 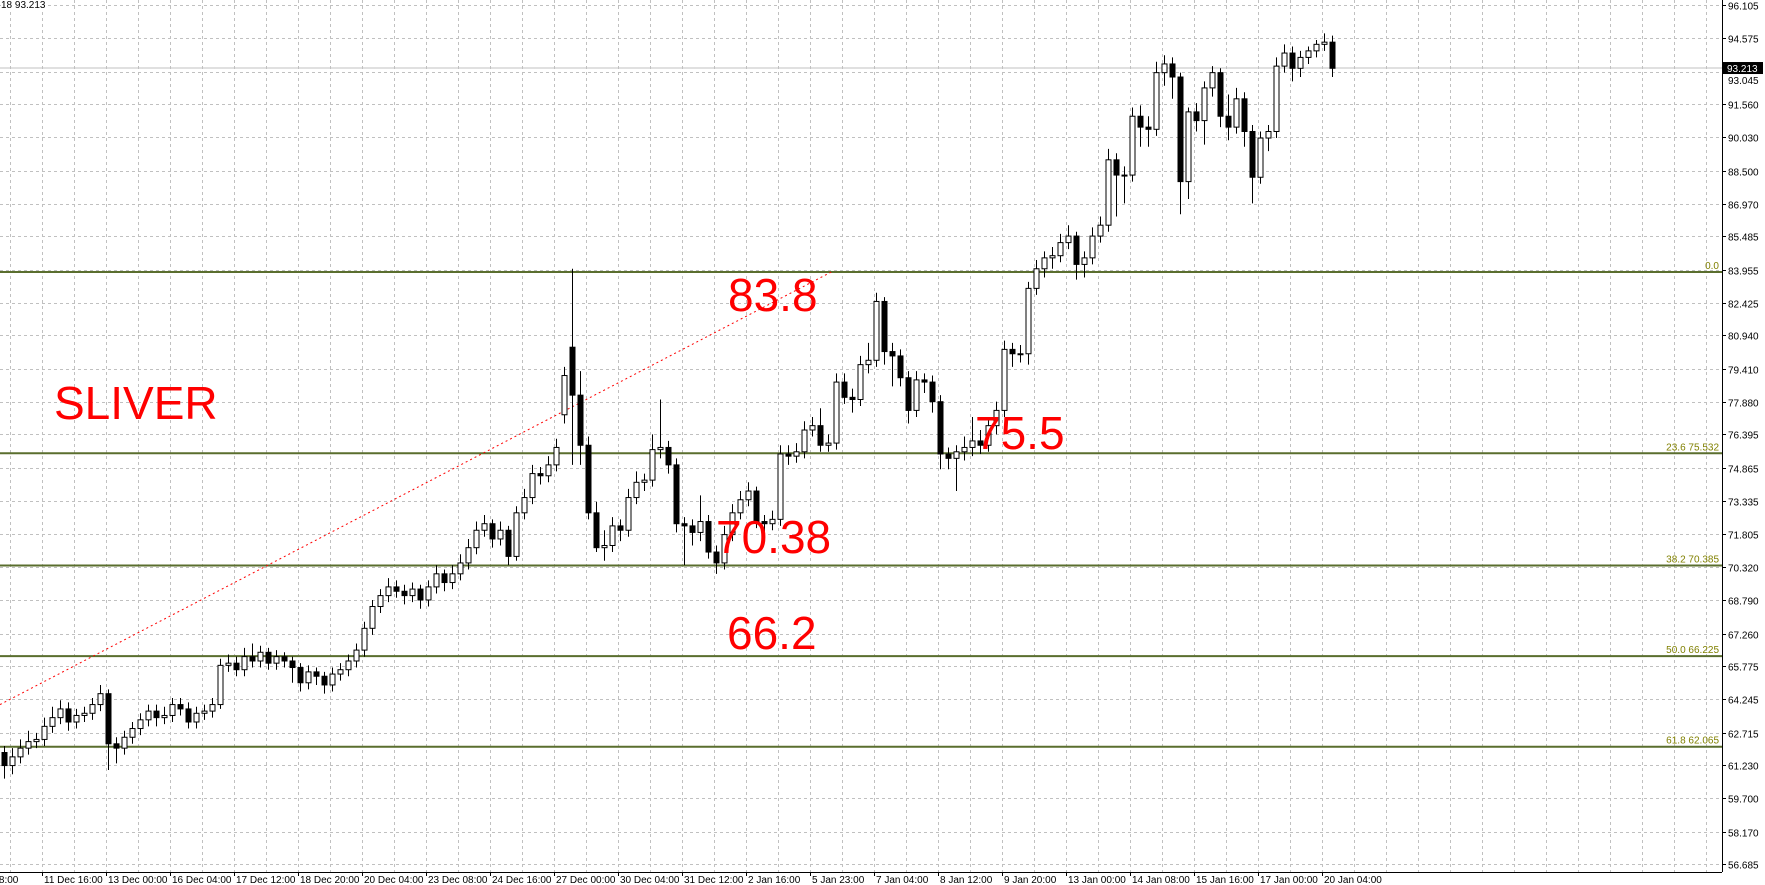 What do you see at coordinates (1020, 433) in the screenshot?
I see `level-annotation-75-5: 75.5` at bounding box center [1020, 433].